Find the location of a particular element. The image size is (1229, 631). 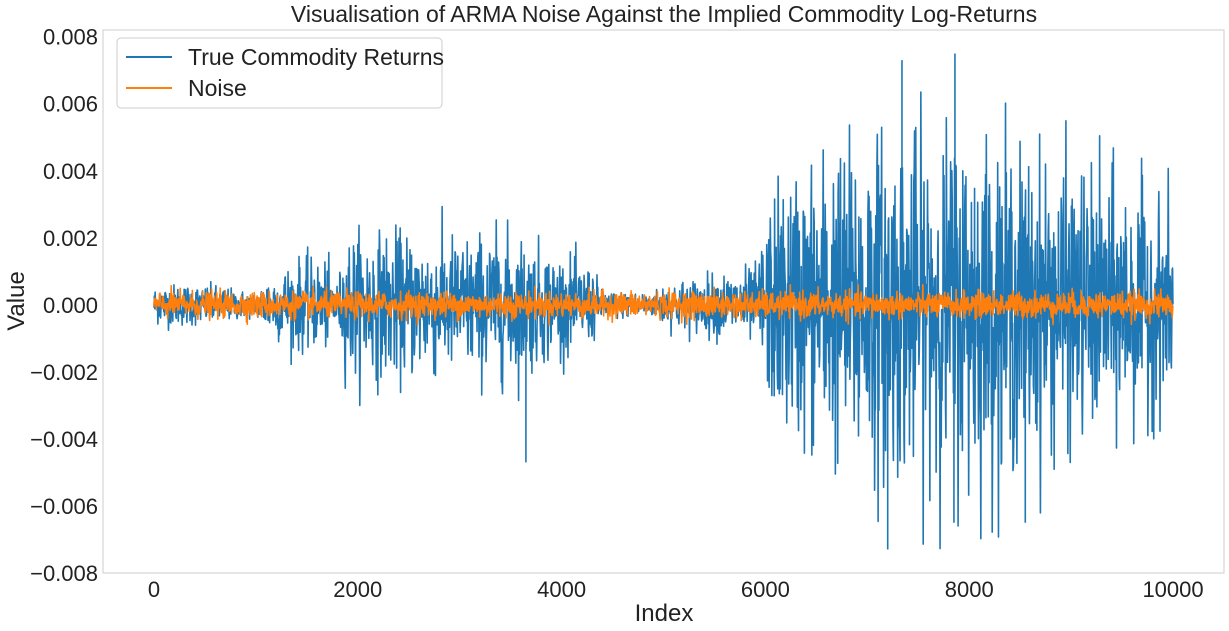

x-axis-label: Index is located at coordinates (664, 613).